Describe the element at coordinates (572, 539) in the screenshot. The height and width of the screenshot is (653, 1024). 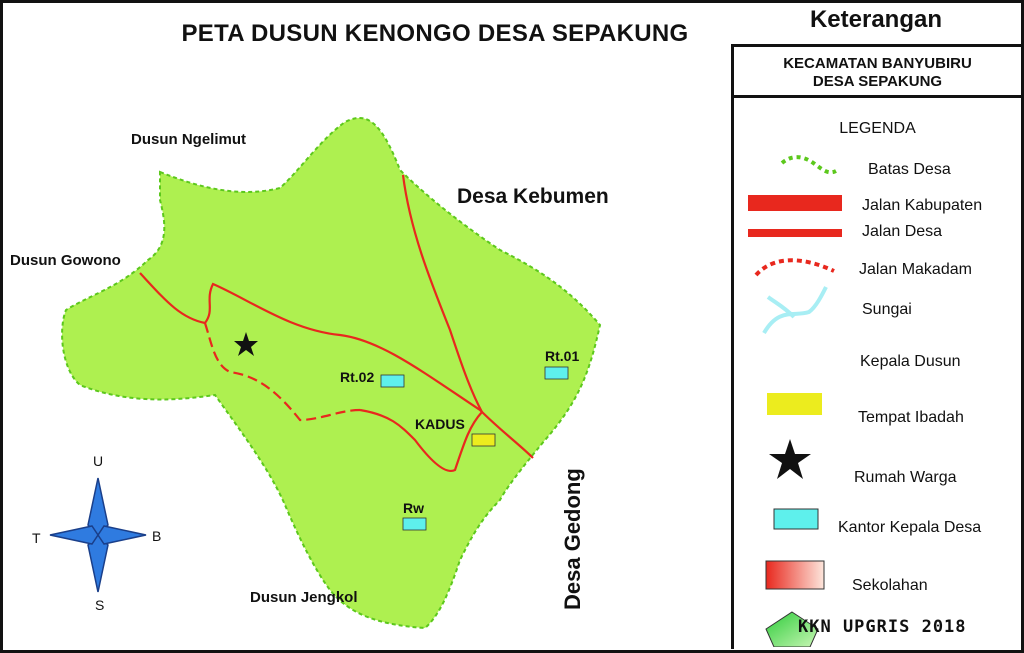
I see `label-gedong: Desa Gedong` at that location.